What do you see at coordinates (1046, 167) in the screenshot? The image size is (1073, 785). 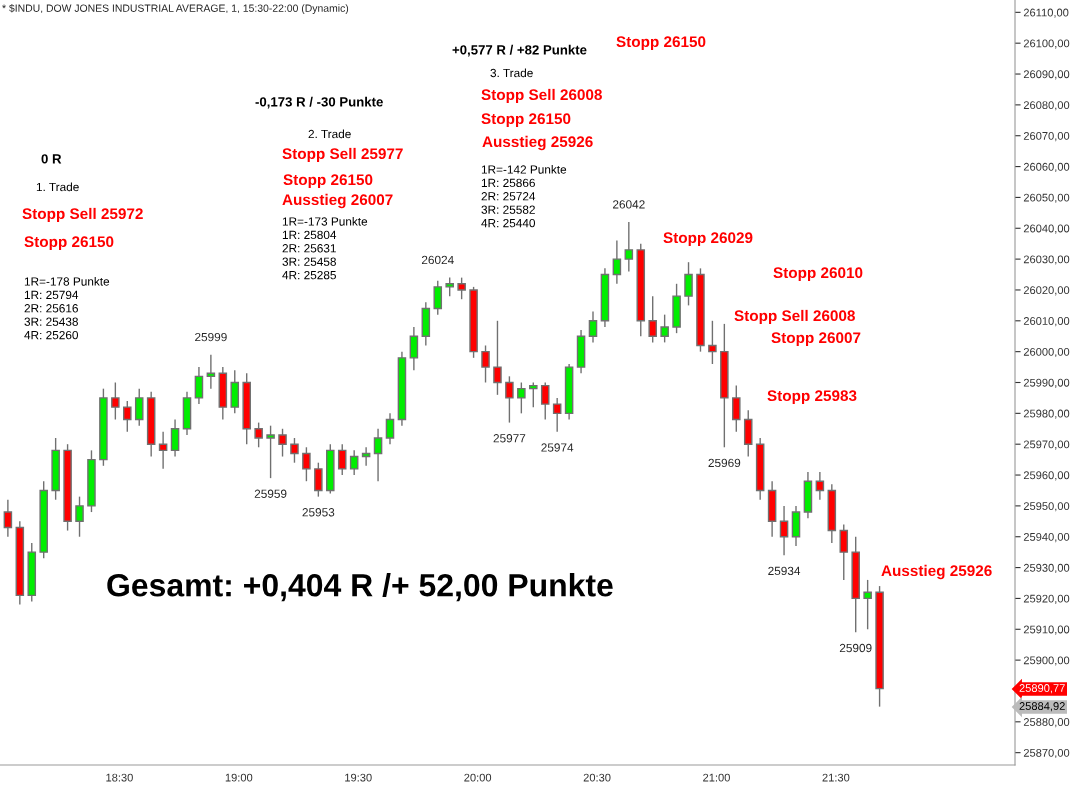 I see `y-tick-label: 26060,00` at bounding box center [1046, 167].